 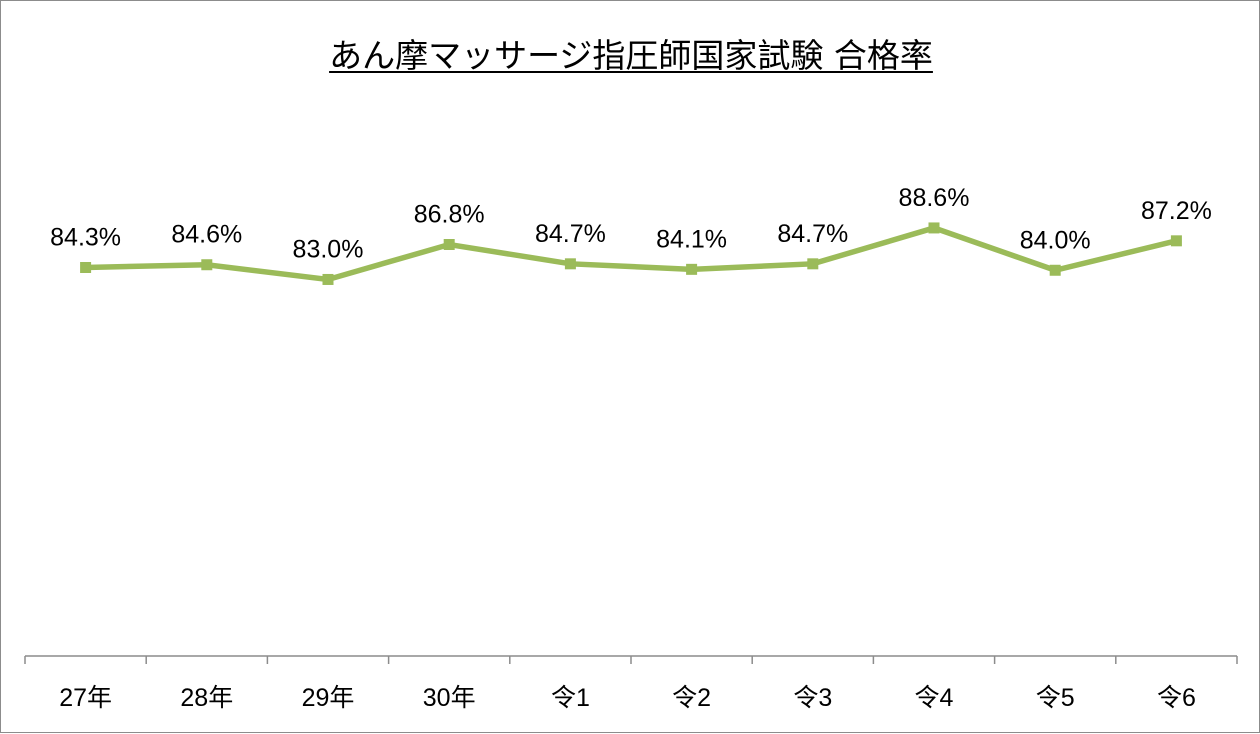 I want to click on x-tick-label: 令4, so click(x=934, y=698).